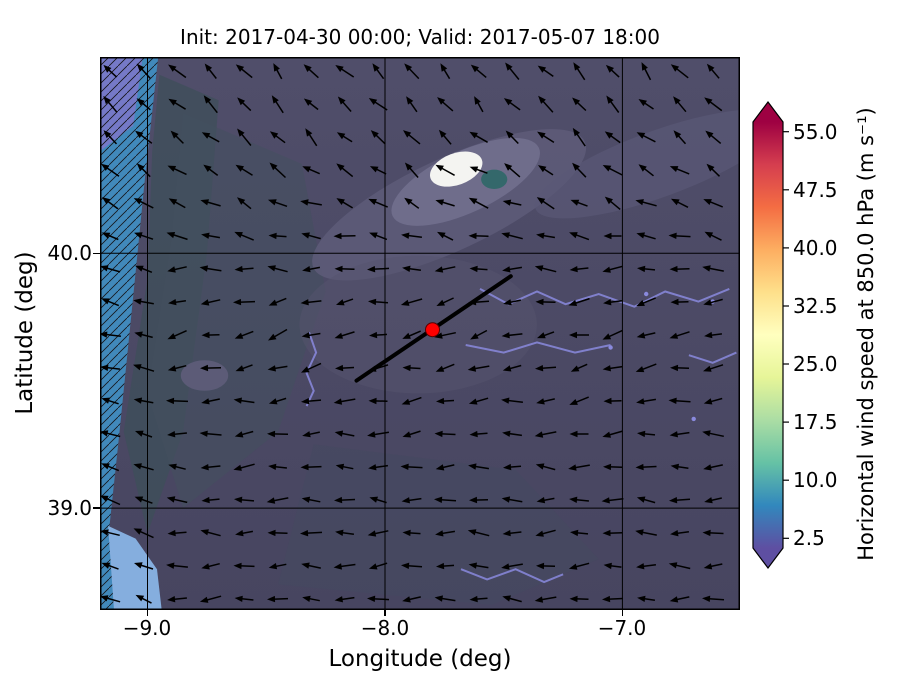 The image size is (900, 700). Describe the element at coordinates (432, 330) in the screenshot. I see `station-marker` at that location.